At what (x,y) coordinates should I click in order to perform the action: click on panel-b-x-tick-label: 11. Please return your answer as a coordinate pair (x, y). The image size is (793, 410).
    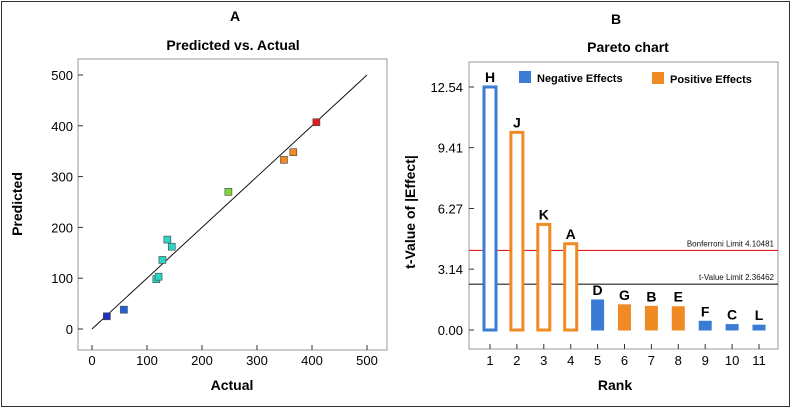
    Looking at the image, I should click on (759, 360).